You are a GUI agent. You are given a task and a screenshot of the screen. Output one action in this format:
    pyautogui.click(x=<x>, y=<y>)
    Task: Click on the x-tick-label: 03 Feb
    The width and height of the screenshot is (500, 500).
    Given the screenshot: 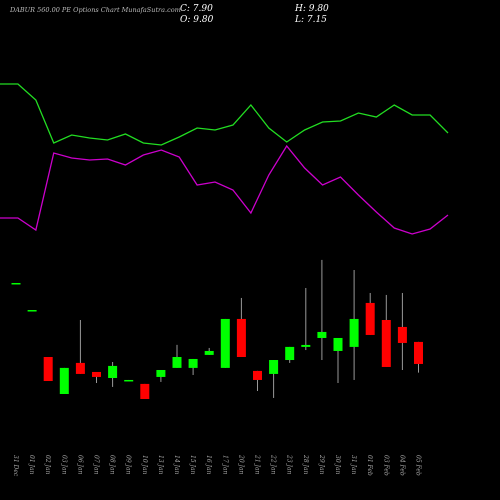 What is the action you would take?
    pyautogui.click(x=385, y=465)
    